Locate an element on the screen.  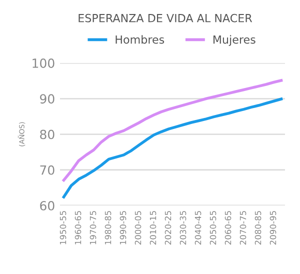
chart-title: ESPERANZA DE VIDA AL NACER is located at coordinates (165, 18).